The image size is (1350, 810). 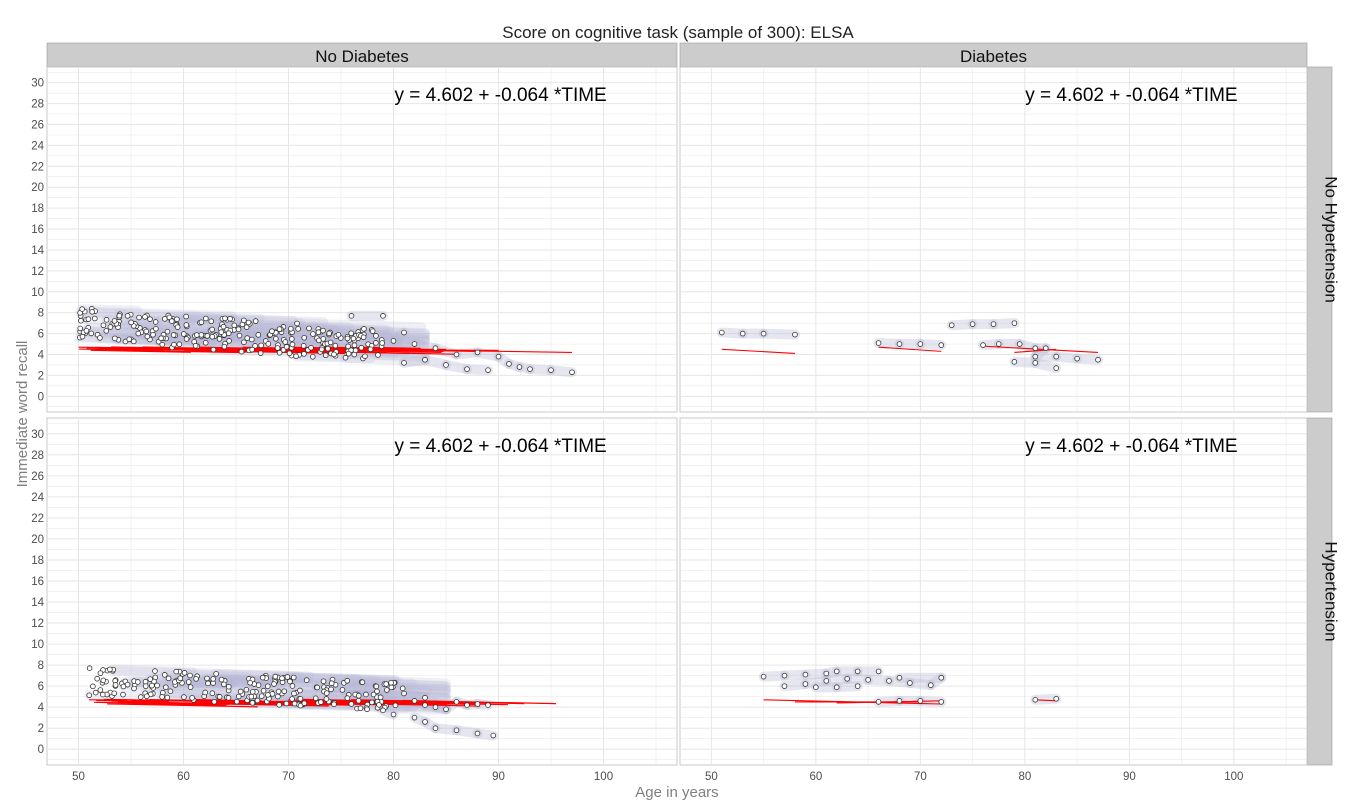 What do you see at coordinates (41, 356) in the screenshot?
I see `y-tick-label: 4` at bounding box center [41, 356].